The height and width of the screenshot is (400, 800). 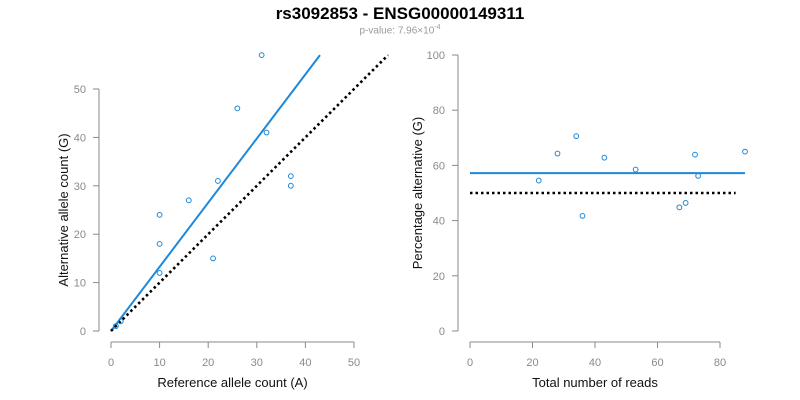 What do you see at coordinates (436, 56) in the screenshot?
I see `right-y-tick-label: 100` at bounding box center [436, 56].